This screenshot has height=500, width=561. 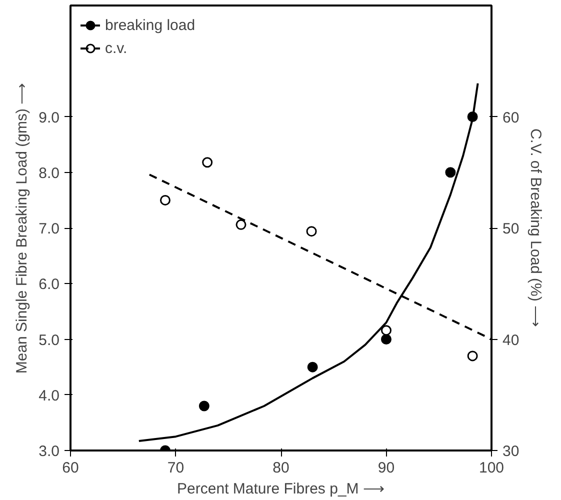 What do you see at coordinates (281, 489) in the screenshot?
I see `x-axis-title: Percent Mature Fibres p_M ⟶` at bounding box center [281, 489].